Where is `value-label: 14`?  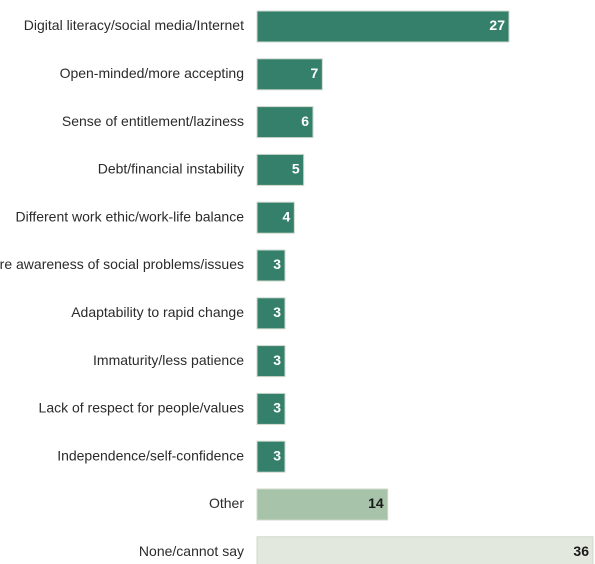
value-label: 14 is located at coordinates (376, 503).